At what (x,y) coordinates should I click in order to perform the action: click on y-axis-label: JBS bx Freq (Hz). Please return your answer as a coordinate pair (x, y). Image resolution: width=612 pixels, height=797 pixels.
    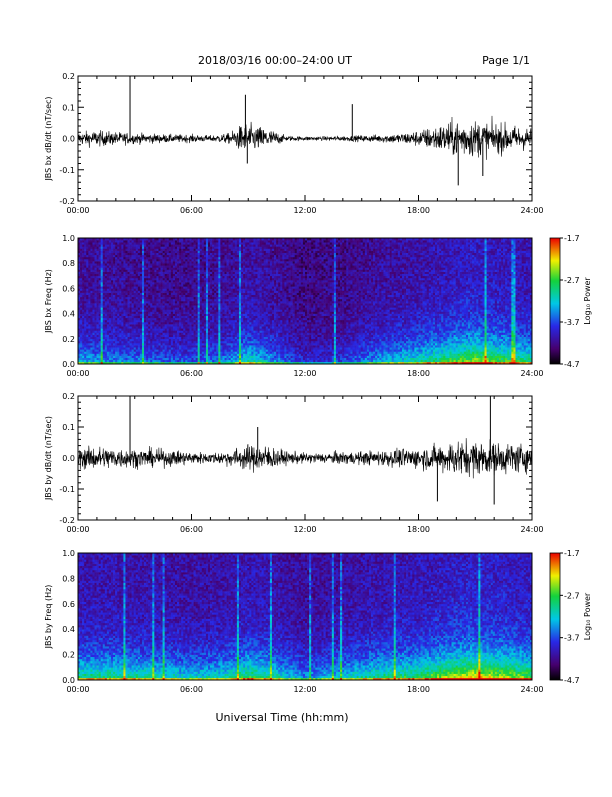
    Looking at the image, I should click on (48, 301).